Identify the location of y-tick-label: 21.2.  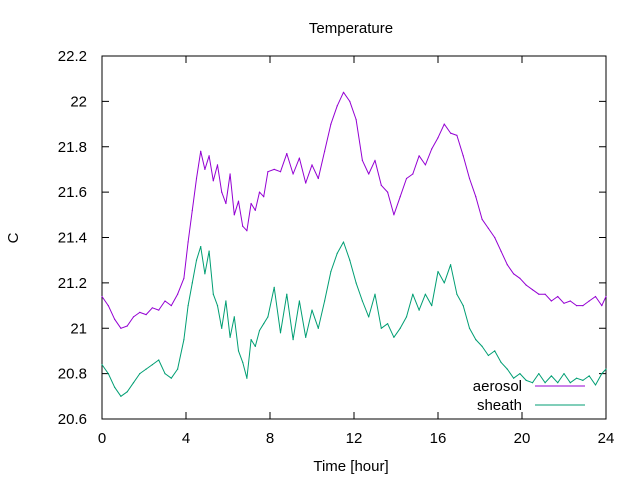
(72, 283).